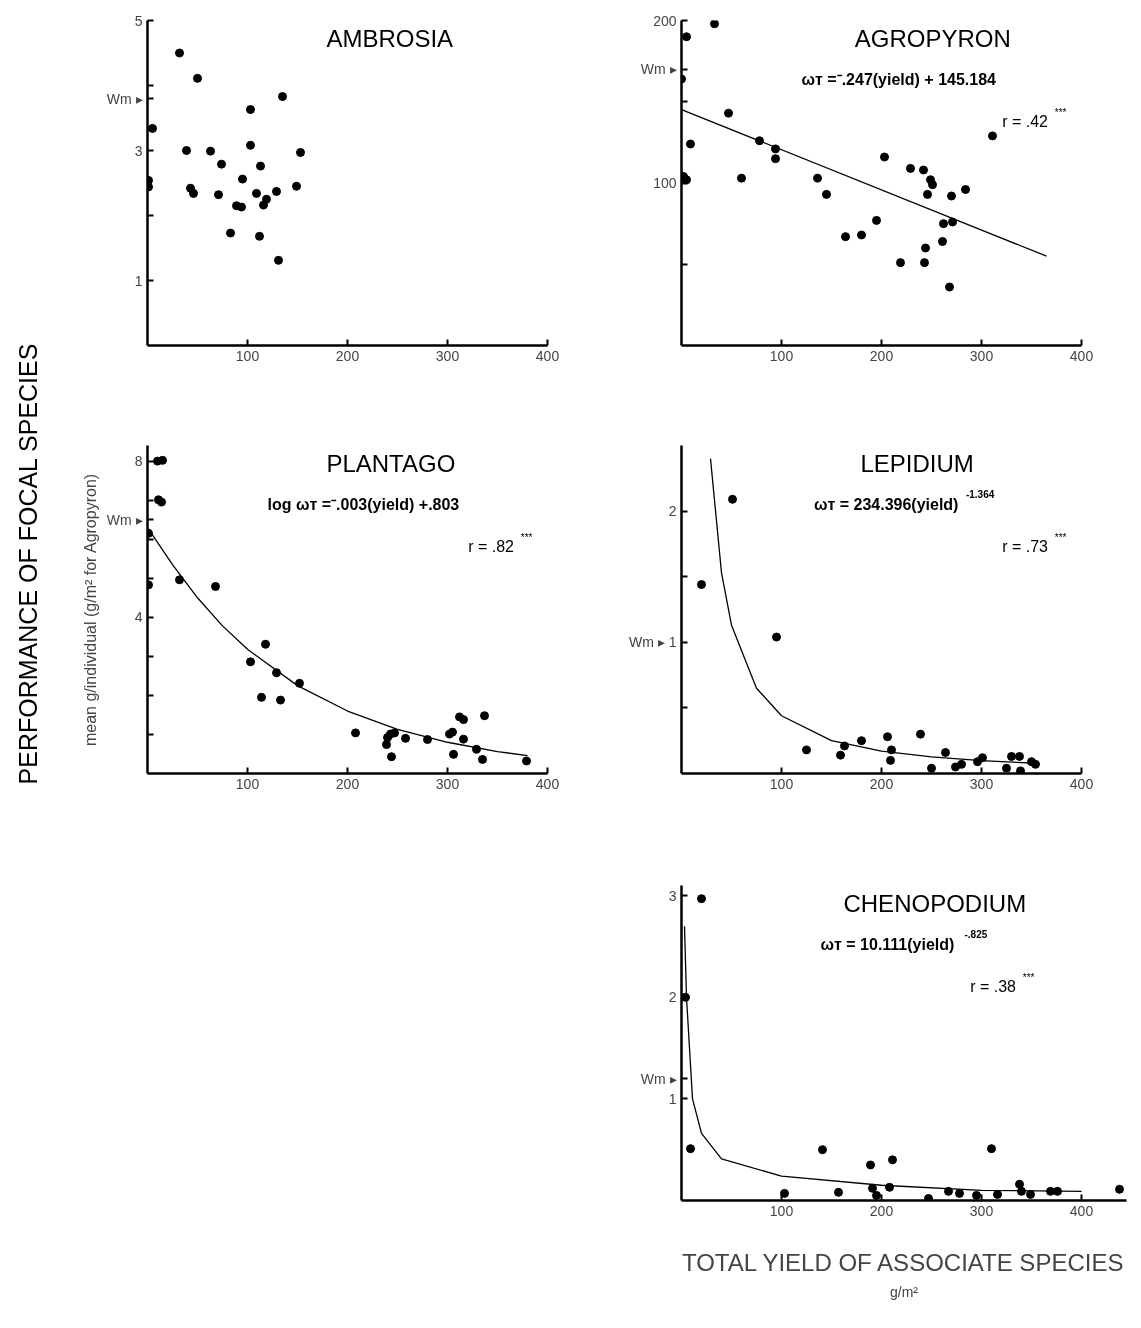  I want to click on chart-title: CHENOPODIUM, so click(935, 903).